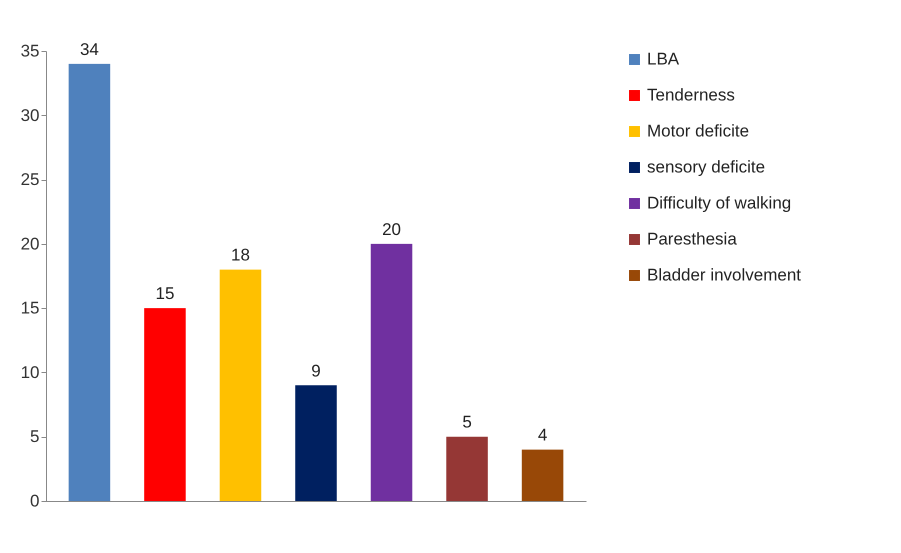 The height and width of the screenshot is (553, 901). Describe the element at coordinates (164, 294) in the screenshot. I see `data-label: 15` at that location.